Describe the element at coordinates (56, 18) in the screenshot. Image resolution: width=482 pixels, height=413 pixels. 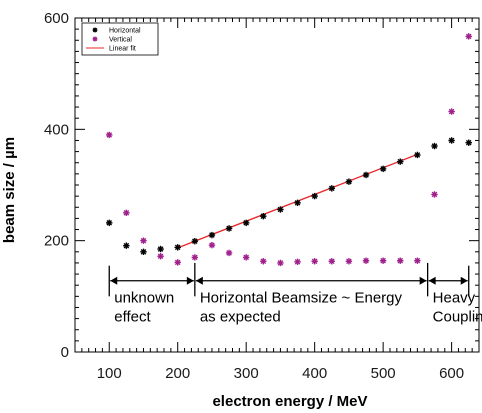
I see `y-tick-label: 600` at that location.